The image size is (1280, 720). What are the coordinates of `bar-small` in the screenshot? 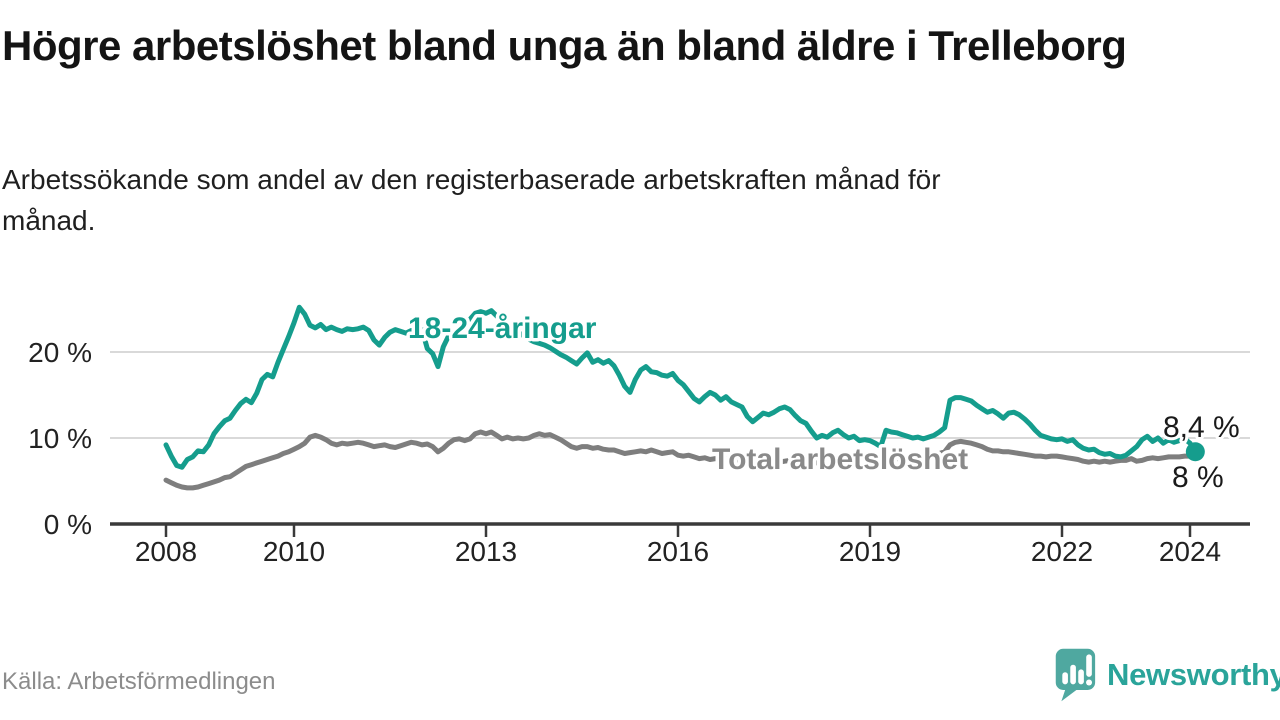 It's located at (1065, 678).